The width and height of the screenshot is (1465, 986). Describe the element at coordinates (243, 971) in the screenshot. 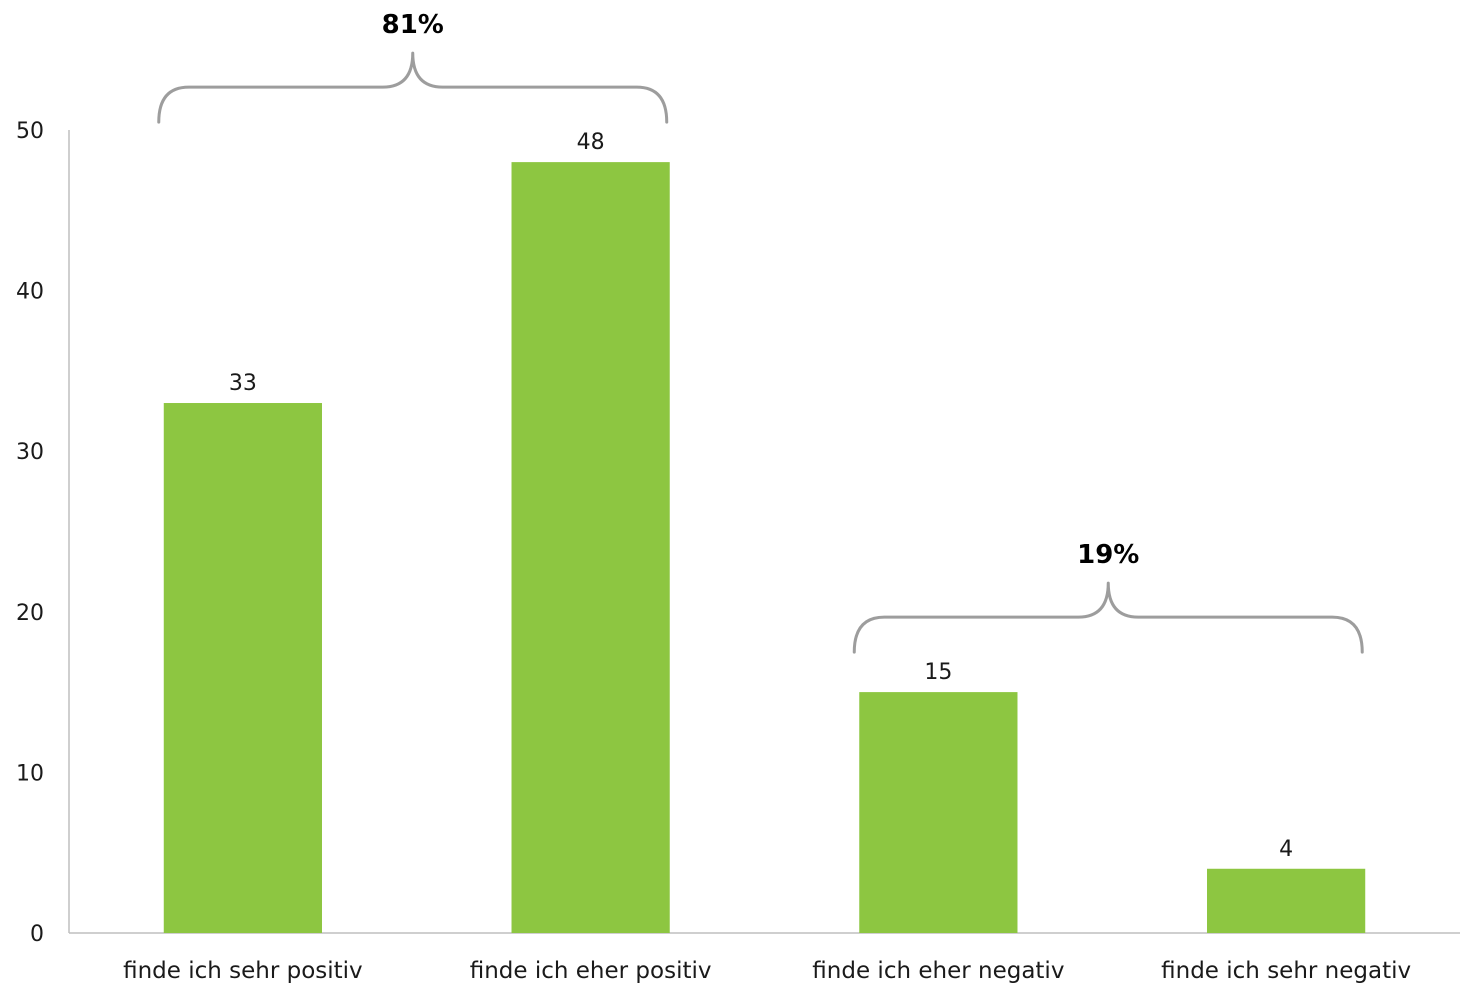

I see `x-tick-label: finde ich sehr positiv` at that location.